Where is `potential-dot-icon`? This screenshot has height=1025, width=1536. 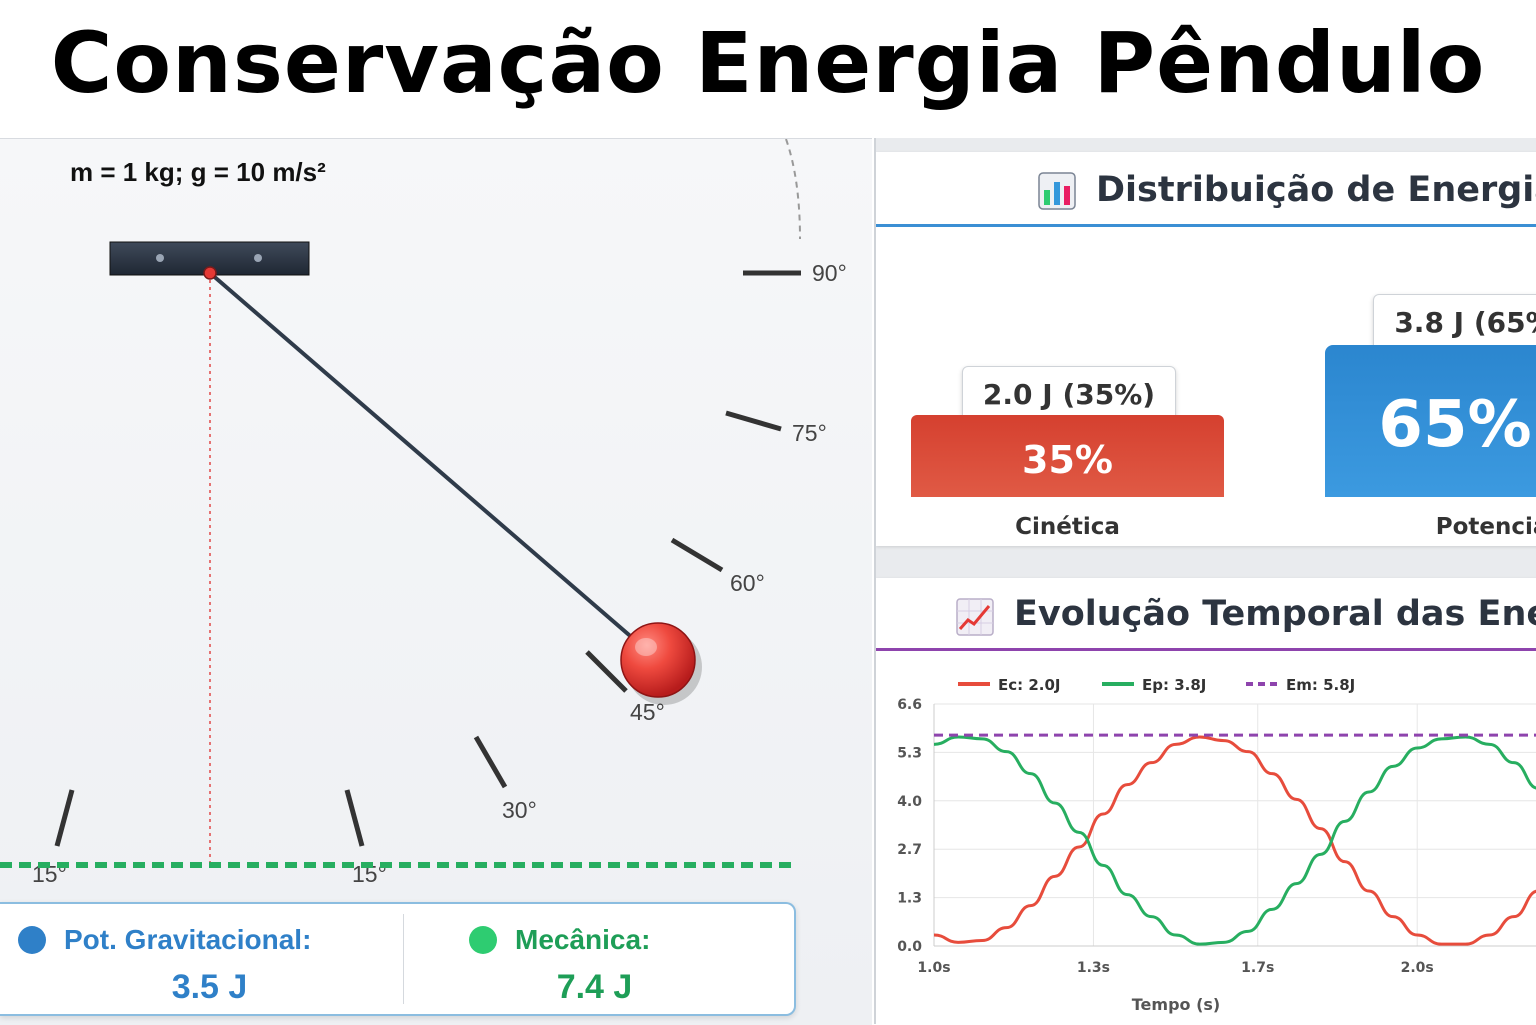 potential-dot-icon is located at coordinates (32, 940).